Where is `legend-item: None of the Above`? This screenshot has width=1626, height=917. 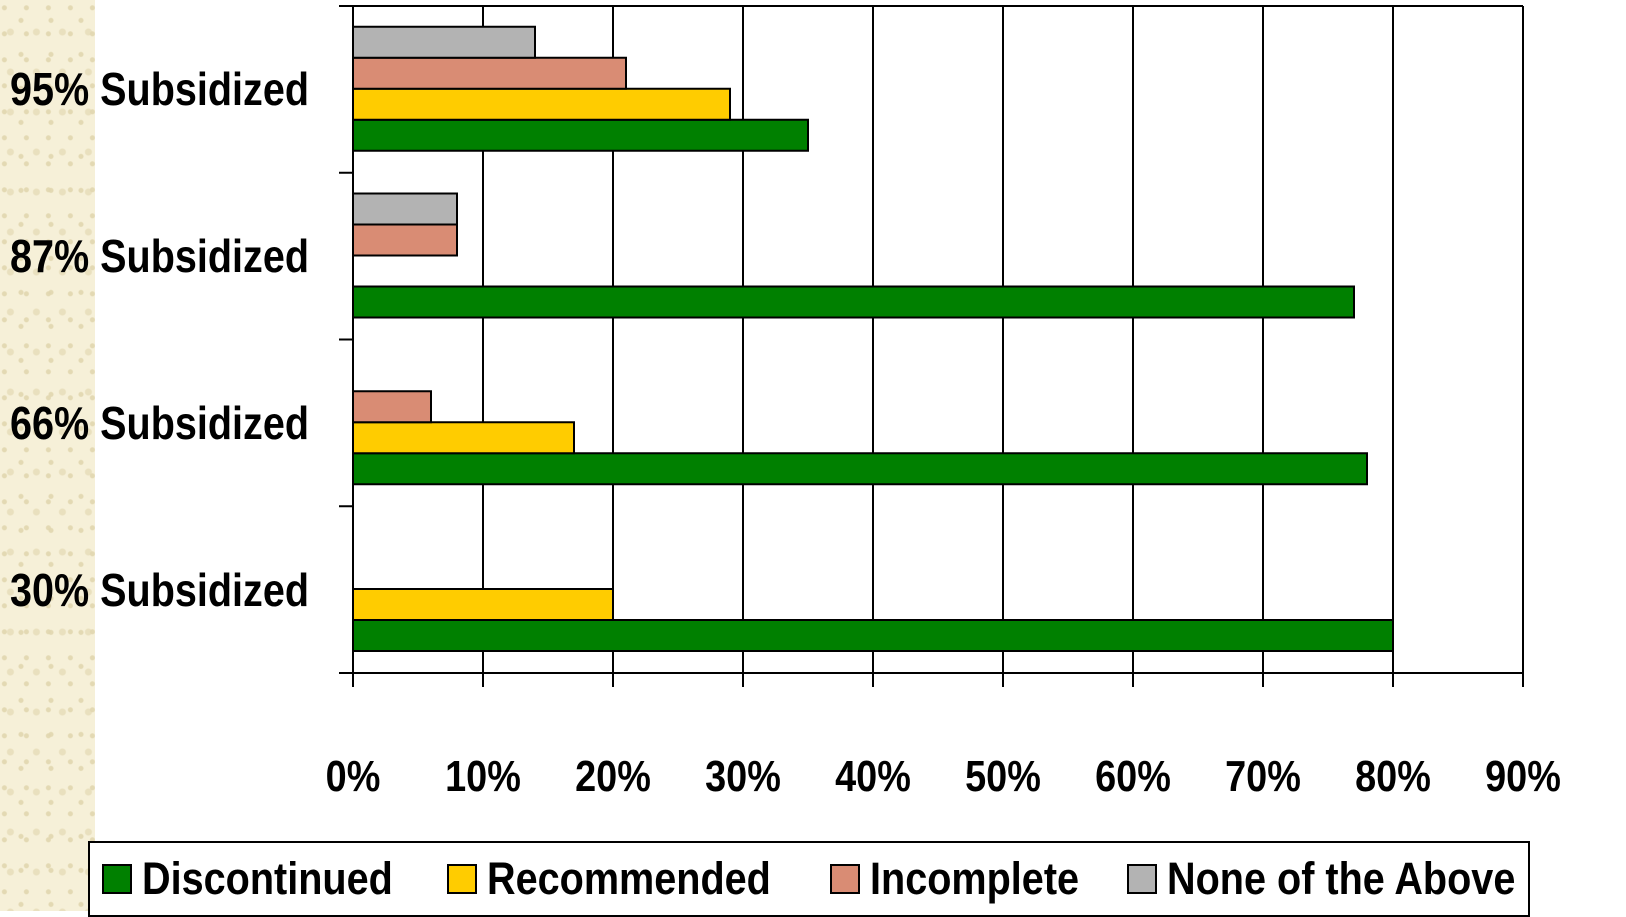 legend-item: None of the Above is located at coordinates (1345, 879).